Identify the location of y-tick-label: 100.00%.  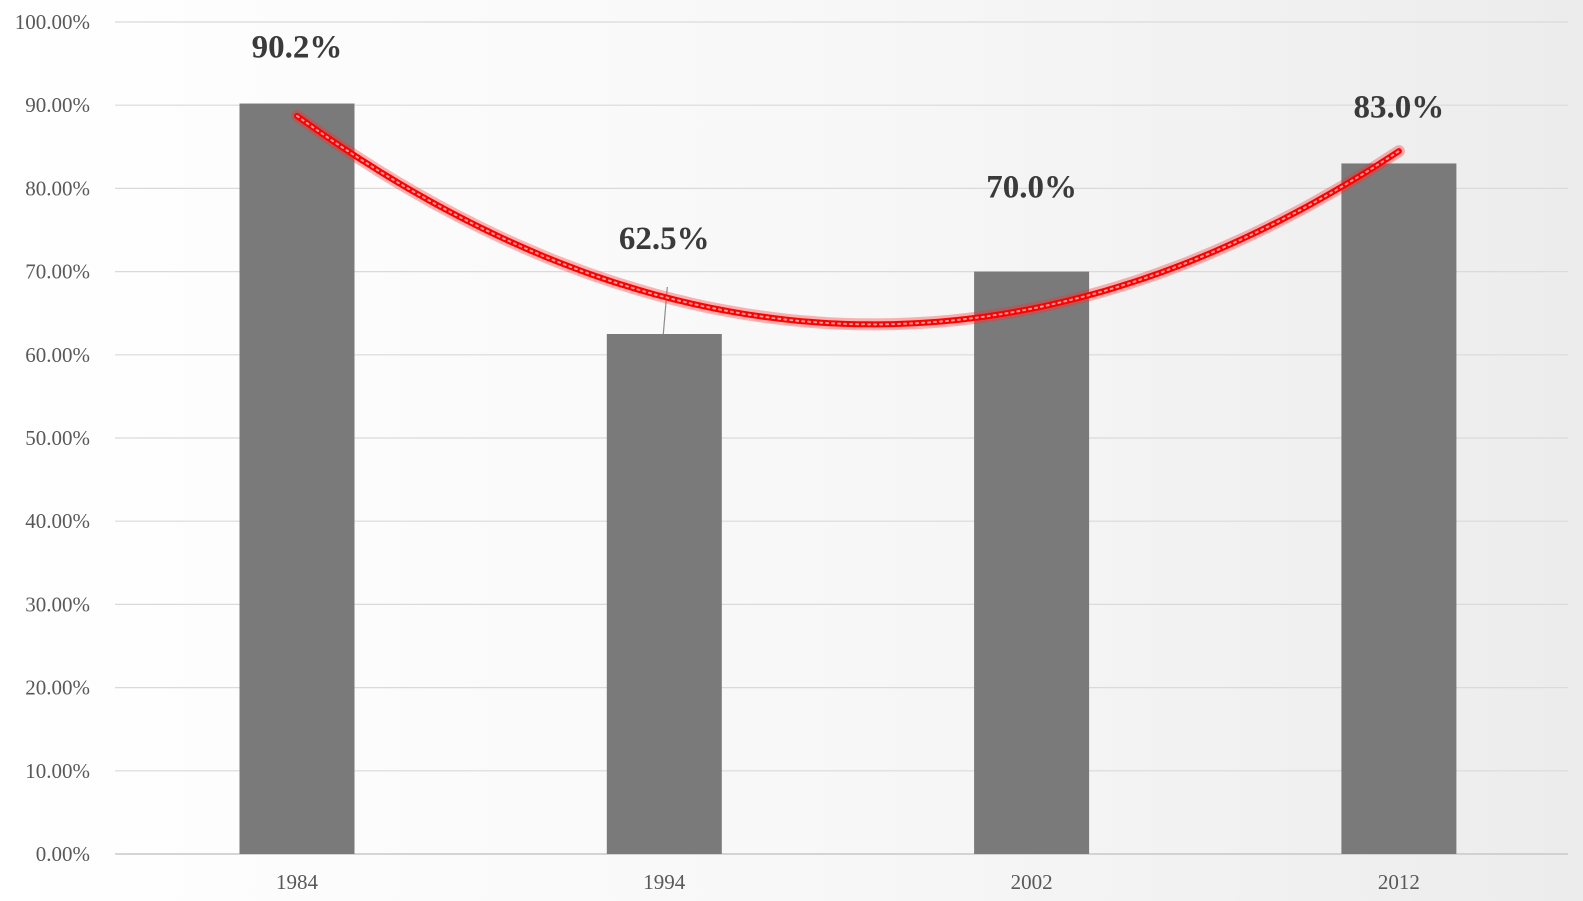
(52, 22).